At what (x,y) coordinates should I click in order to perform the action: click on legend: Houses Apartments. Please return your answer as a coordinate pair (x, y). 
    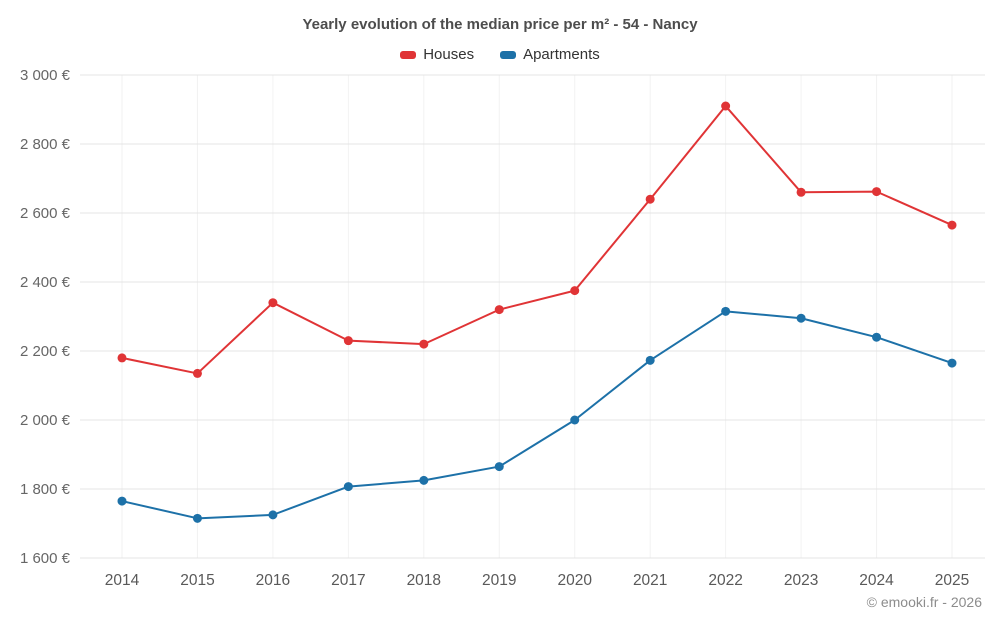
    Looking at the image, I should click on (500, 54).